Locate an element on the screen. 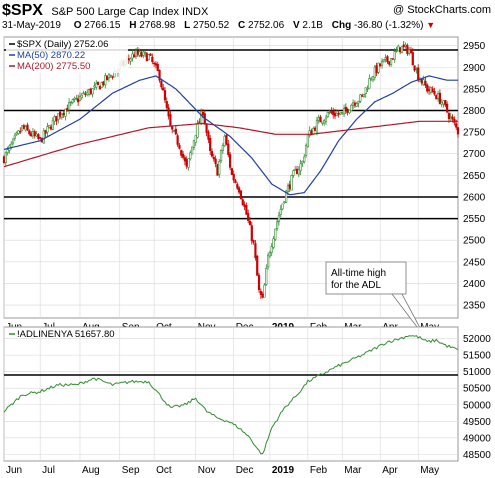 This screenshot has width=495, height=478. adl-x-tick: Jul is located at coordinates (48, 470).